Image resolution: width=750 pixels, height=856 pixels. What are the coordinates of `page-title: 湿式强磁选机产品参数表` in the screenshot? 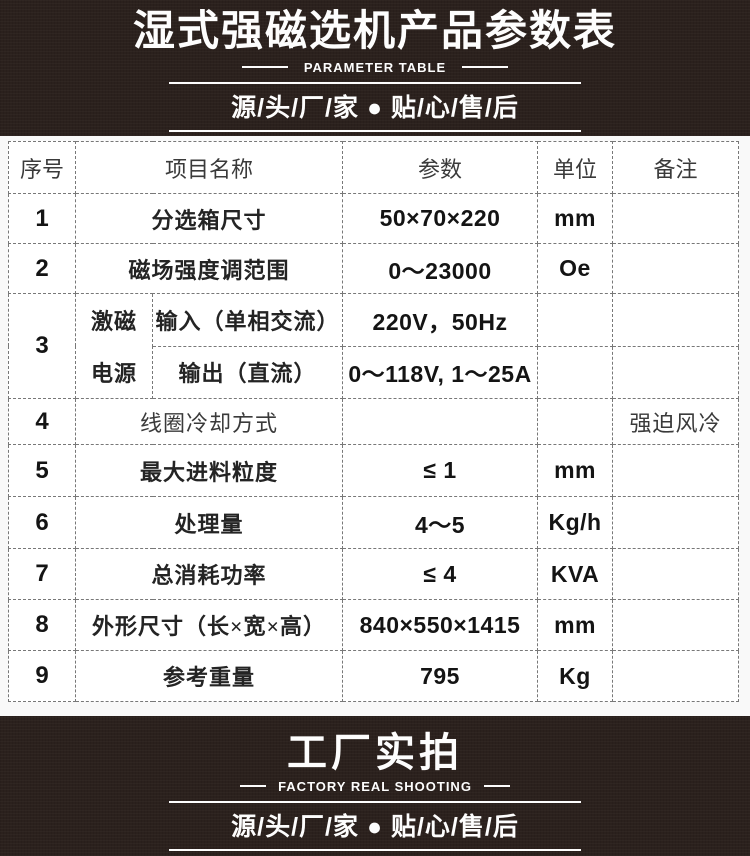 It's located at (374, 30).